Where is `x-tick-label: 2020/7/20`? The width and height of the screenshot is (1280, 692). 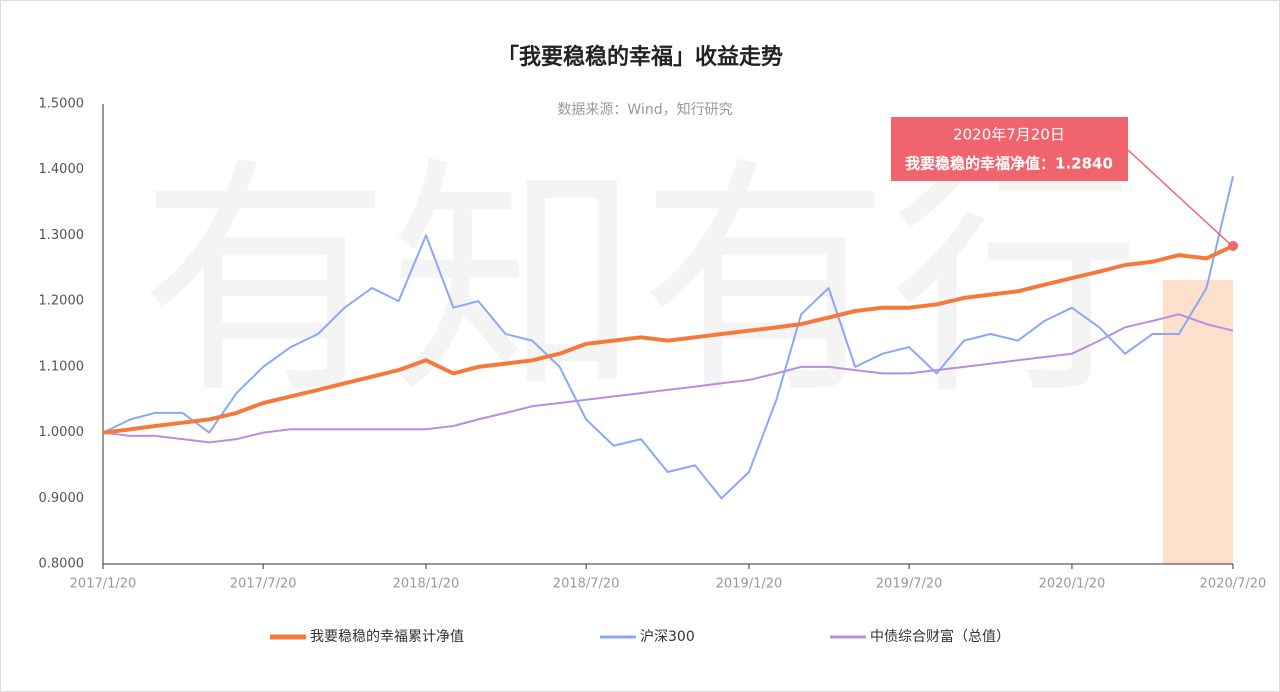 x-tick-label: 2020/7/20 is located at coordinates (1233, 584).